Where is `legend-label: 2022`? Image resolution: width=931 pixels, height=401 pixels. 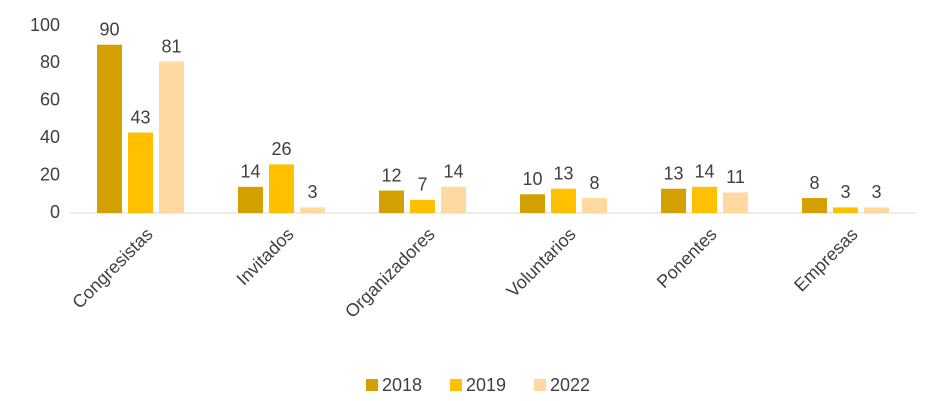
legend-label: 2022 is located at coordinates (570, 385).